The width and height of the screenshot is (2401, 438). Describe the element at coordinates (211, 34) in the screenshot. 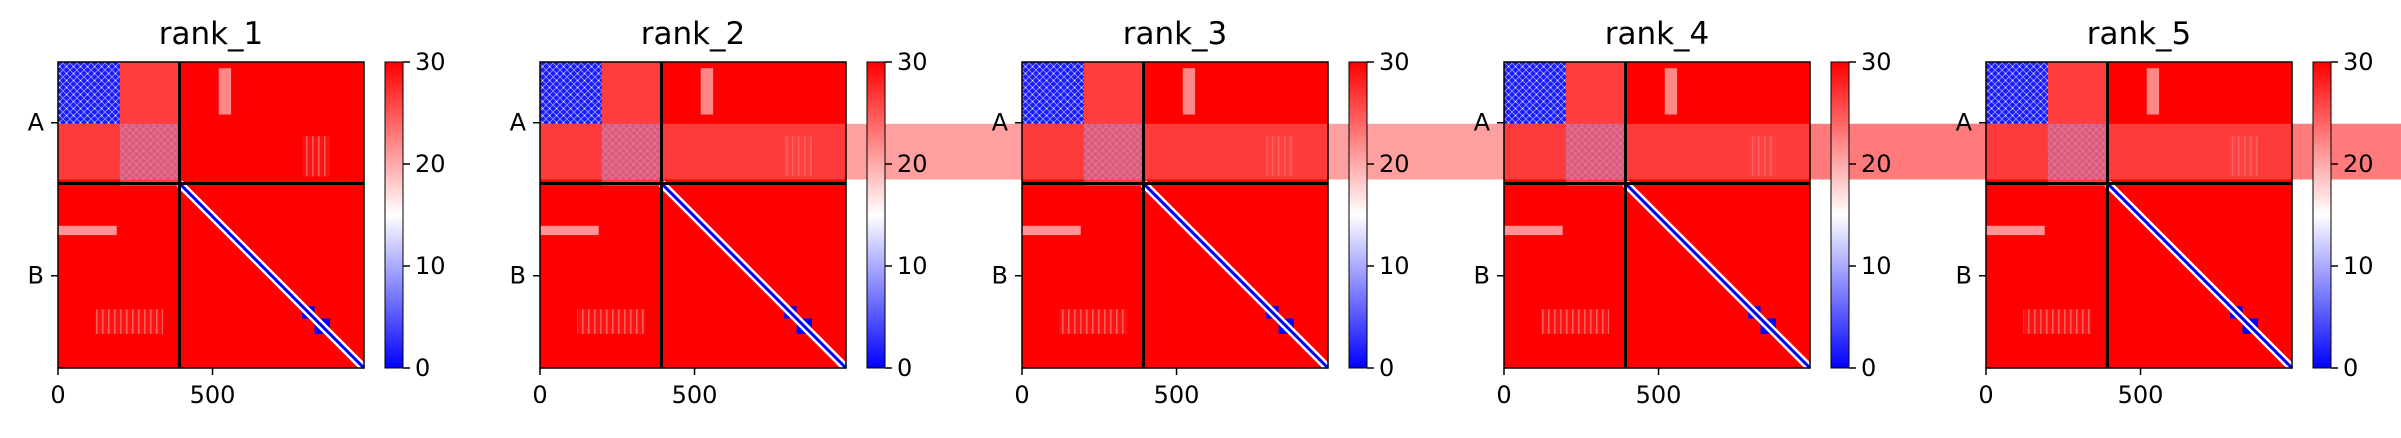

I see `chart-title: rank_1` at that location.